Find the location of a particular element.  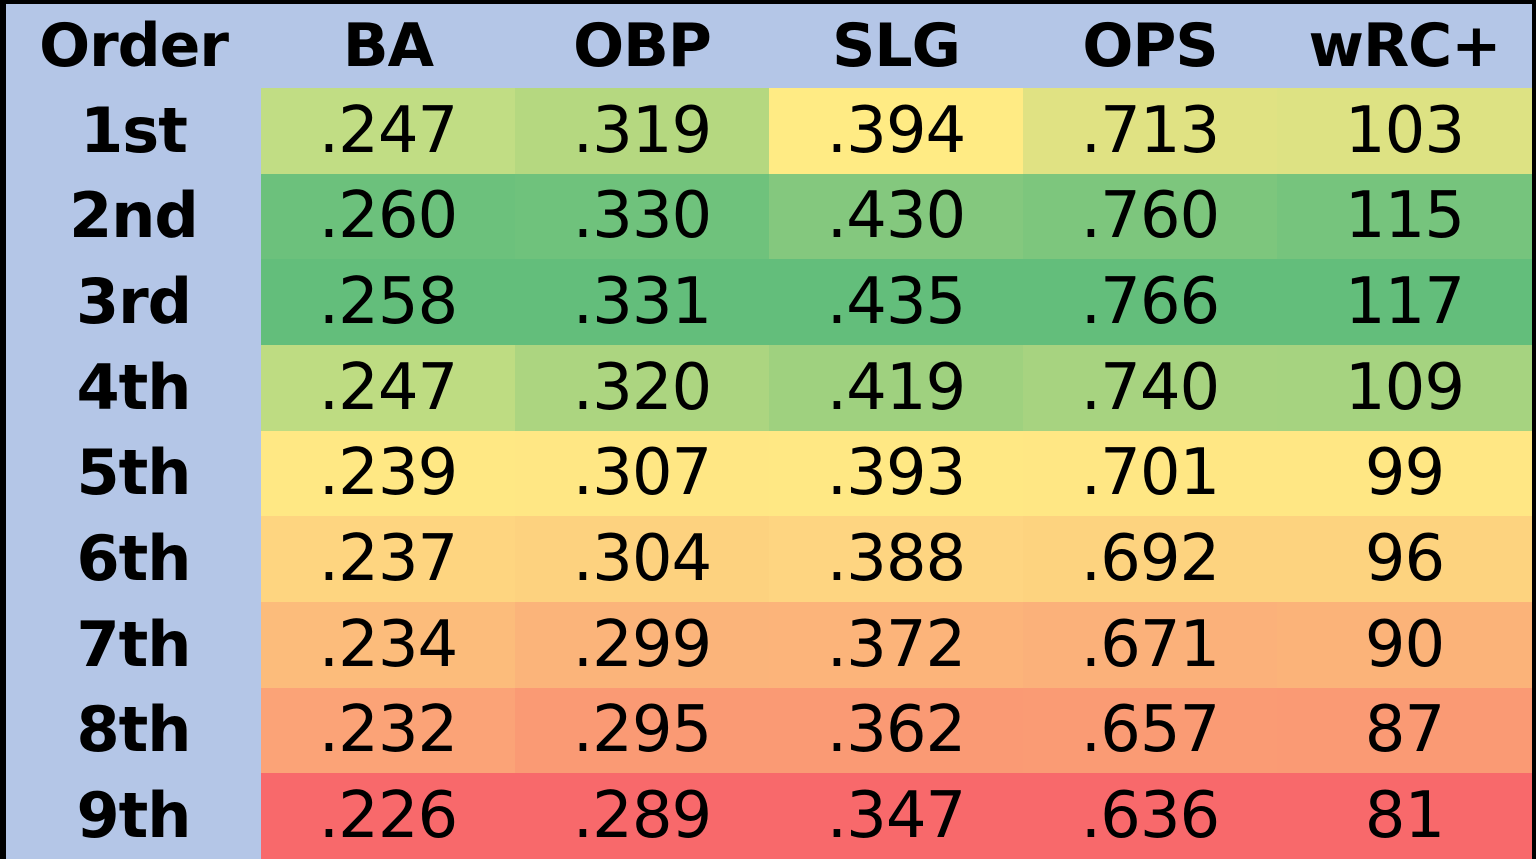

cell-slg-5th: .393 is located at coordinates (896, 473).